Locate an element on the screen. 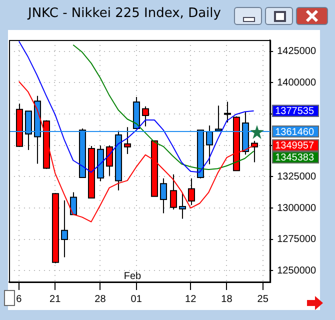 The height and width of the screenshot is (320, 335). y-tick-label: 1300000 is located at coordinates (296, 208).